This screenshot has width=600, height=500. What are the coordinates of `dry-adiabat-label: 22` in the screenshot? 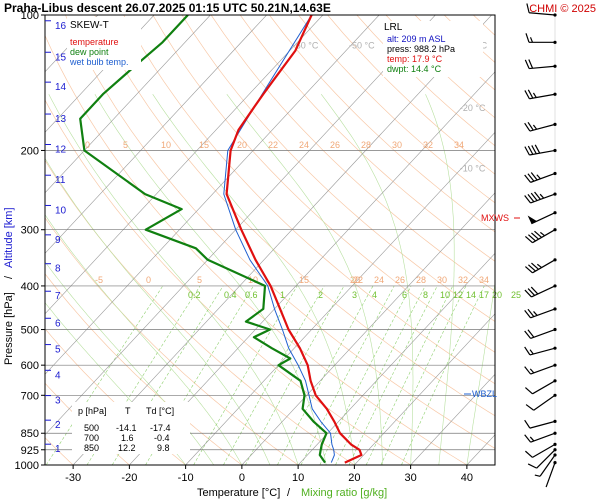 It's located at (273, 145).